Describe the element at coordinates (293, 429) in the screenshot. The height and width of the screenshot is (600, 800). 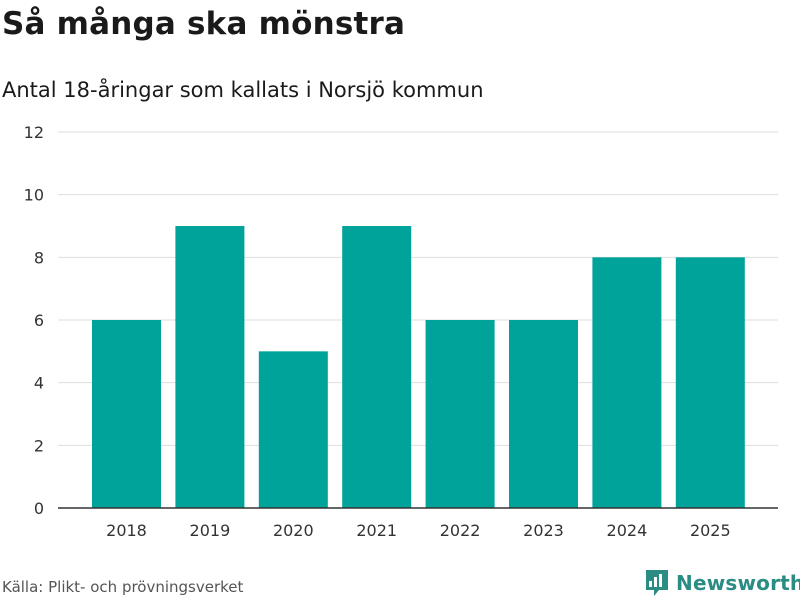
I see `bar-2020` at that location.